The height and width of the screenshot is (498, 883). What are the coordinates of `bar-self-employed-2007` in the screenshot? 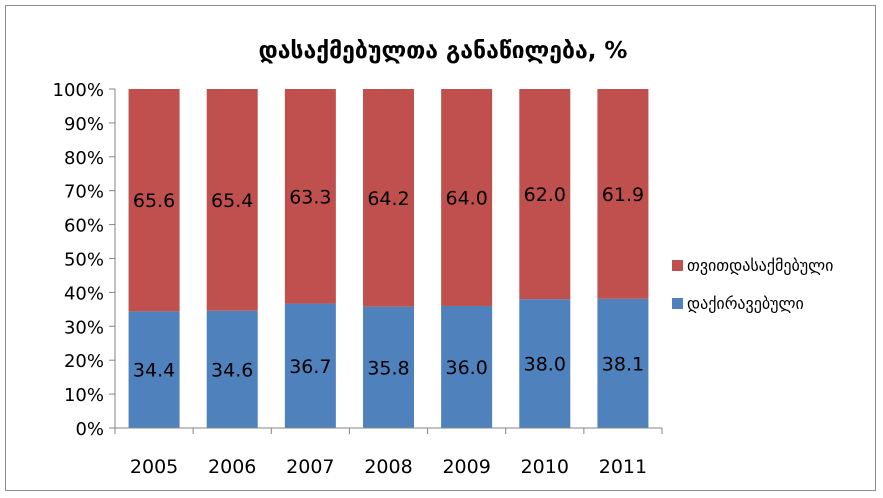 It's located at (310, 196).